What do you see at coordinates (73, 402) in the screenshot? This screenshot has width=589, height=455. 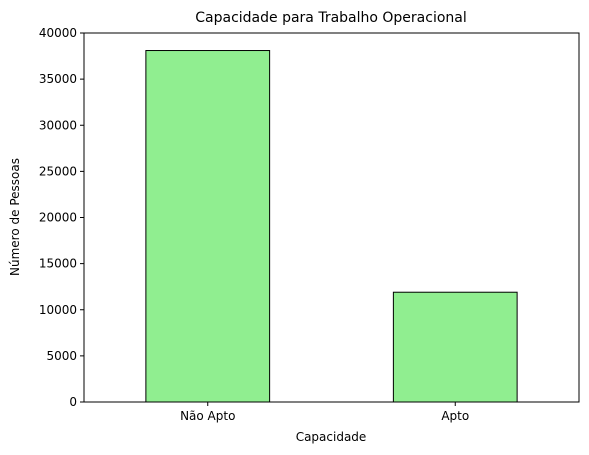 I see `y-tick-label: 0` at bounding box center [73, 402].